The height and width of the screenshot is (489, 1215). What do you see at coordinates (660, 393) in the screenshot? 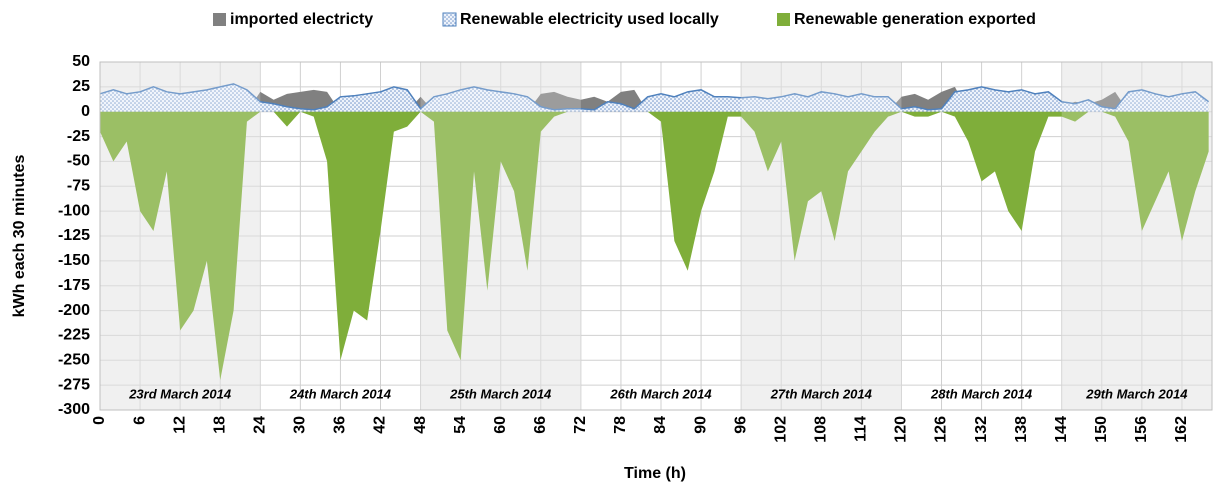
I see `day-label: 26th March 2014` at bounding box center [660, 393].